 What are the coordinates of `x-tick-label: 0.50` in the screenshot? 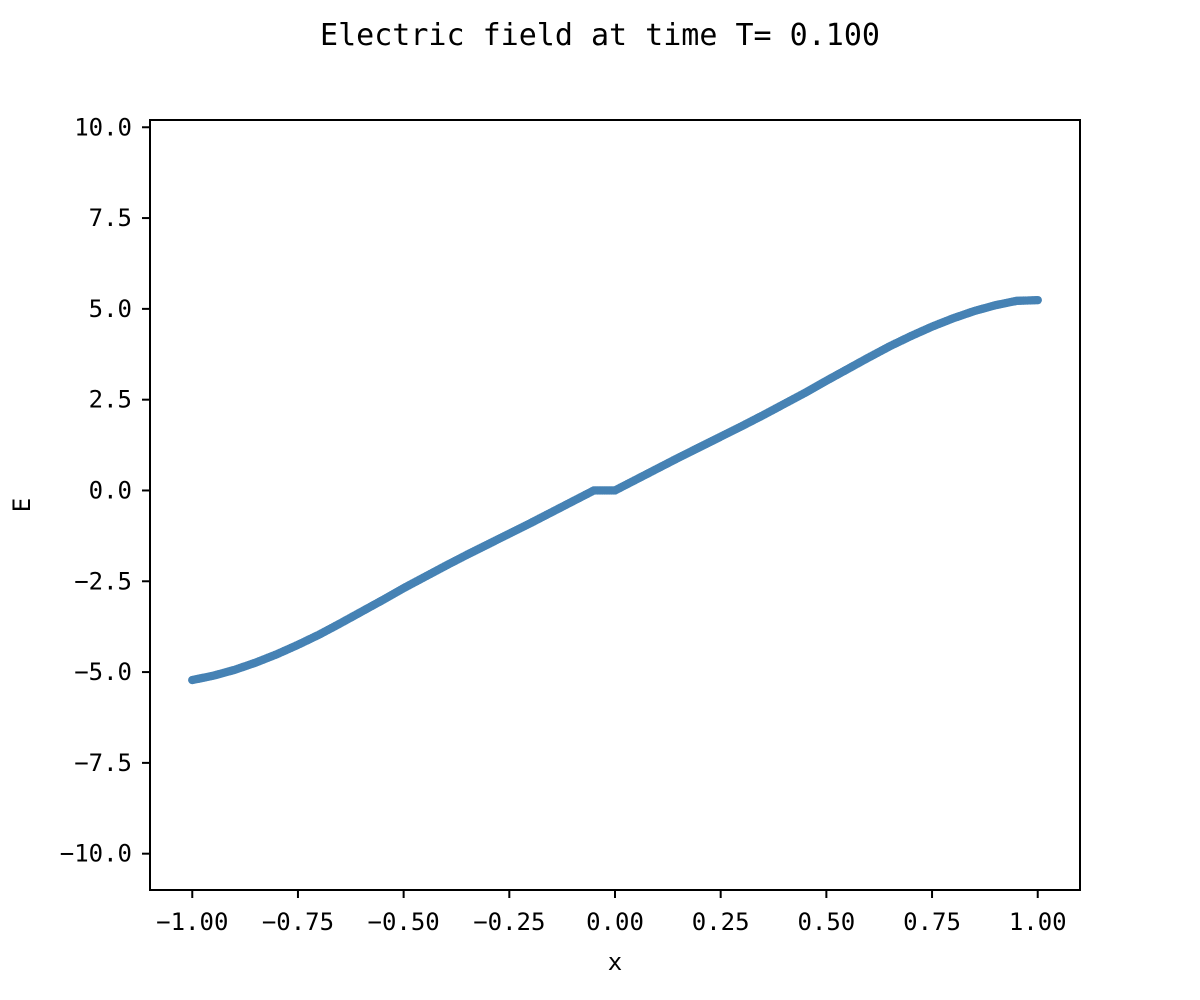 It's located at (826, 922).